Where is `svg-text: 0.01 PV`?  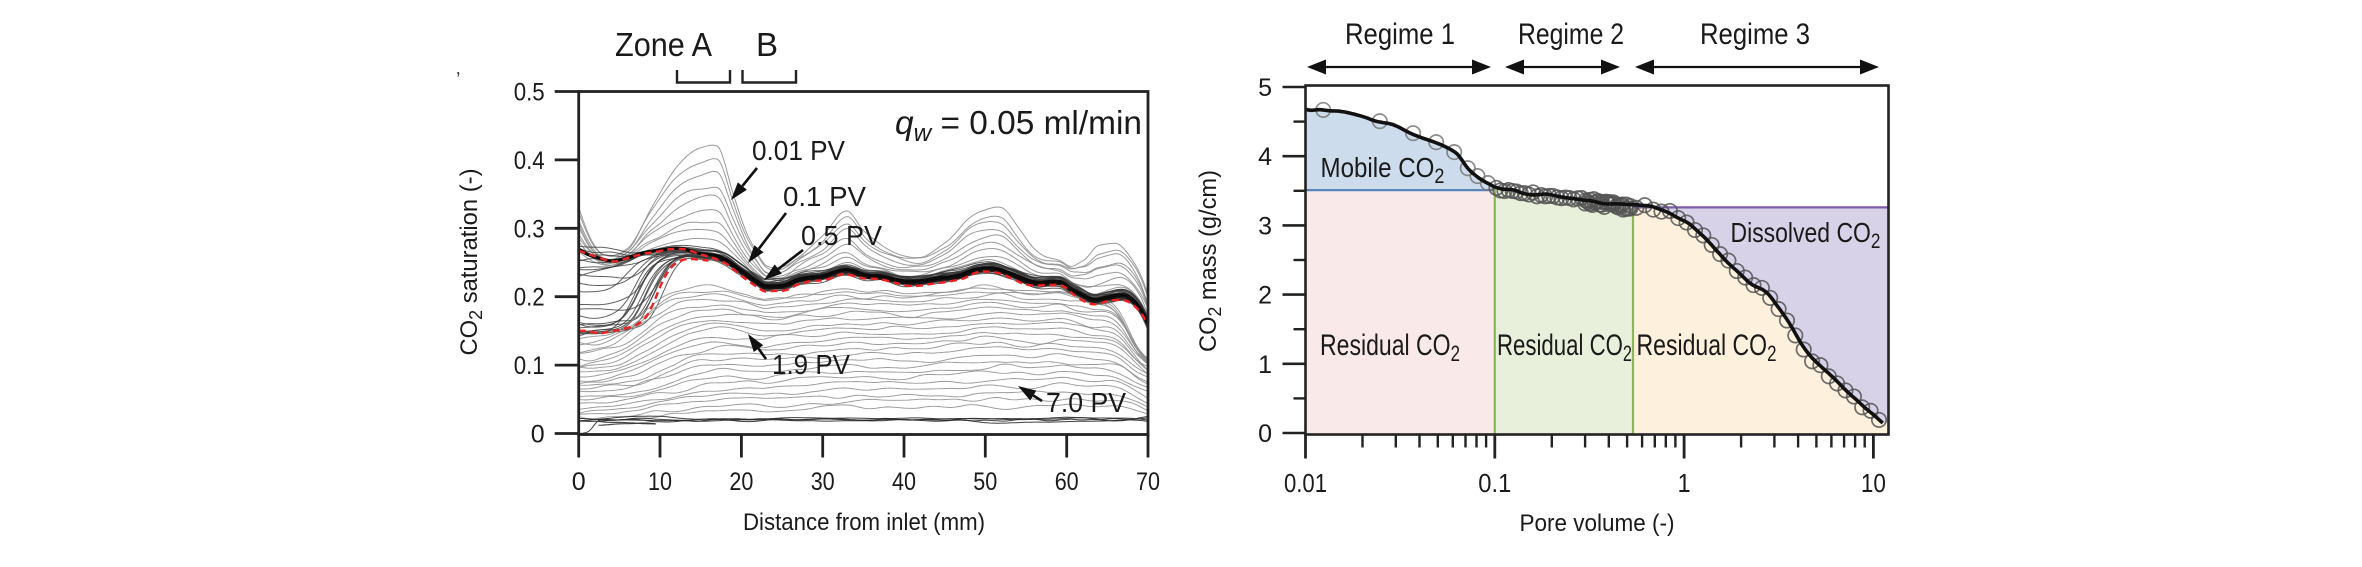
svg-text: 0.01 PV is located at coordinates (798, 150).